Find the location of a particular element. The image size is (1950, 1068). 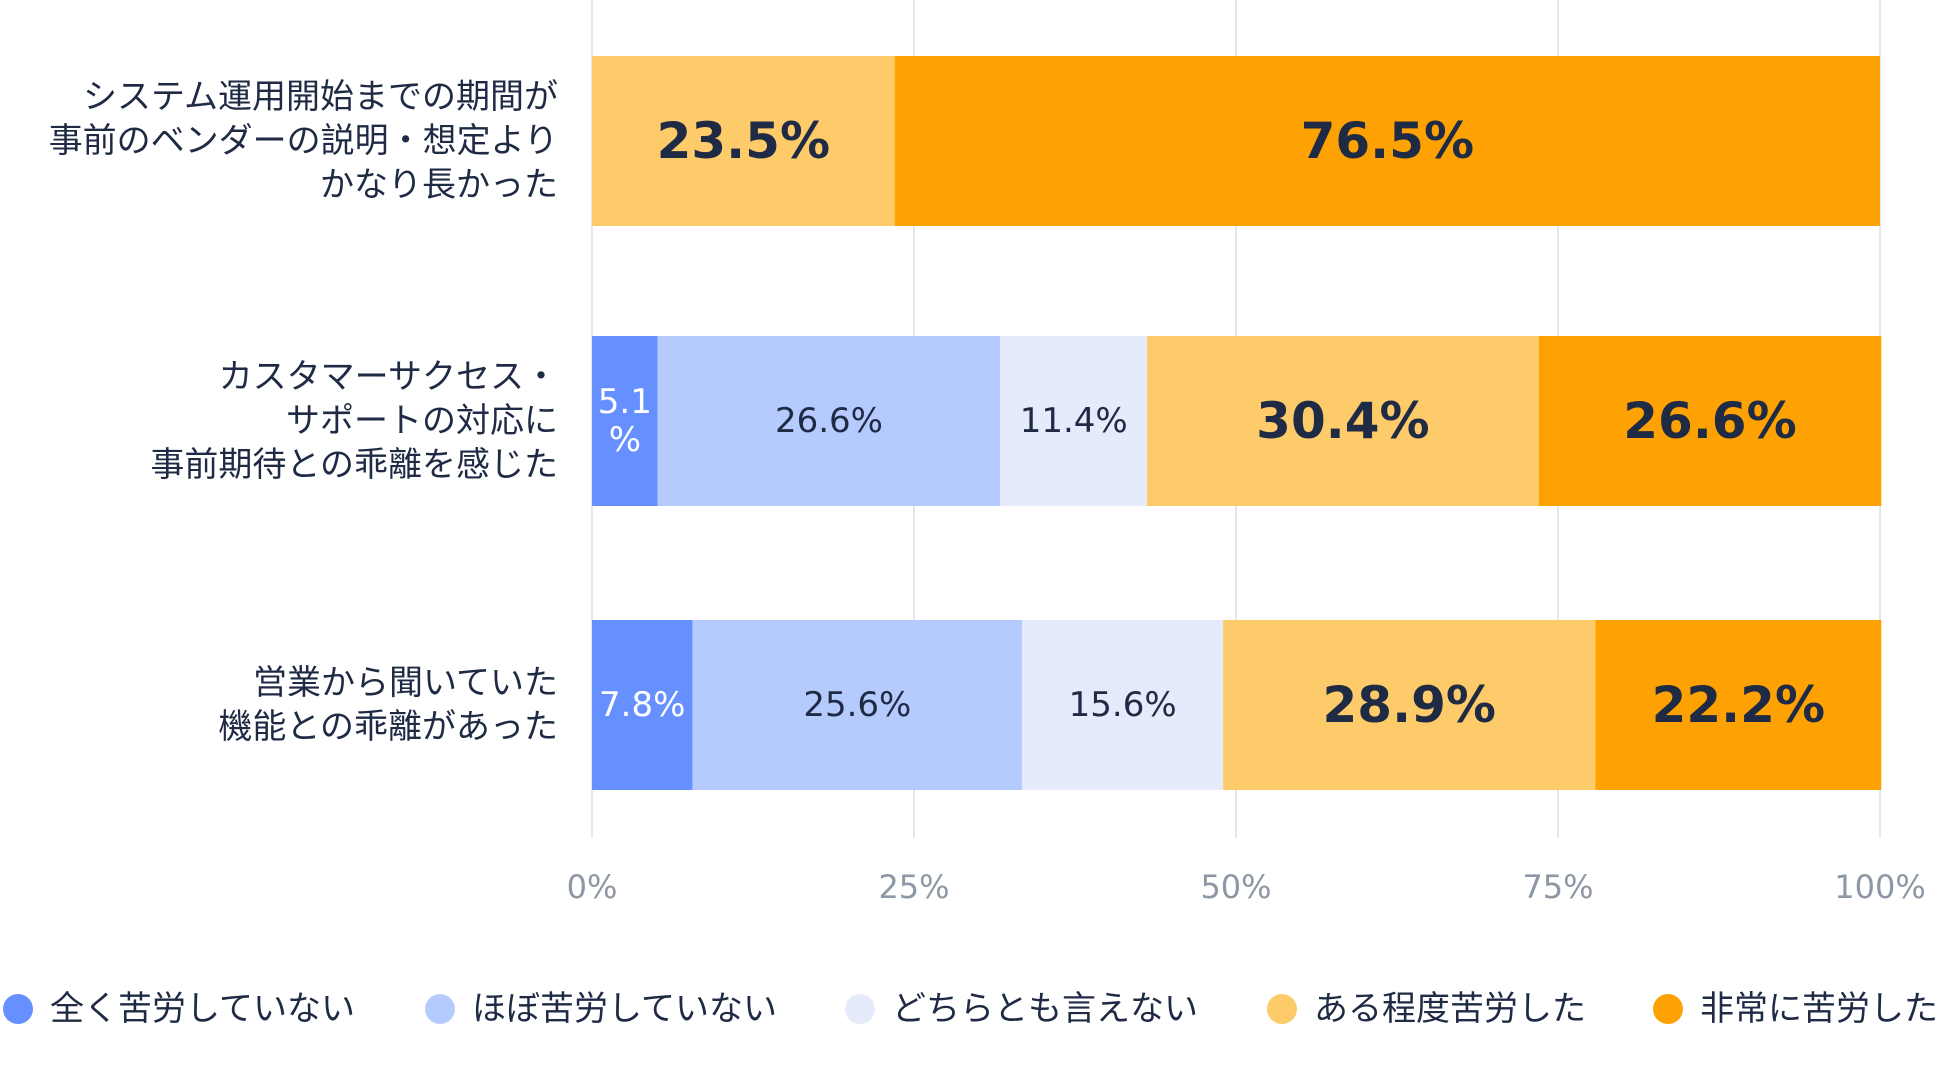

legend-label: ある程度苦労した is located at coordinates (1450, 1009).